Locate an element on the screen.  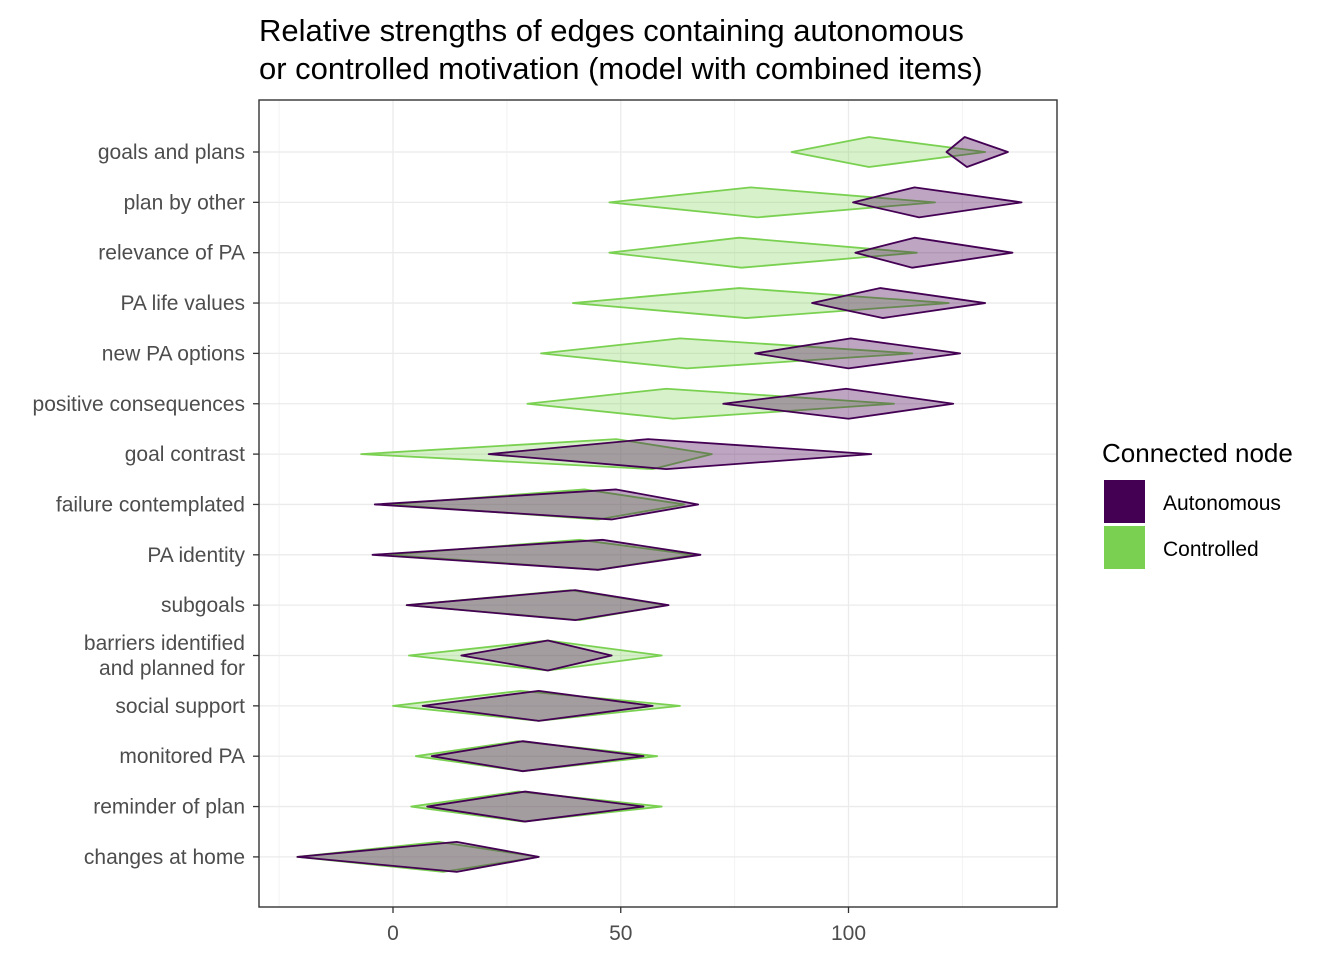
y-tick-label: PA life values is located at coordinates (182, 303).